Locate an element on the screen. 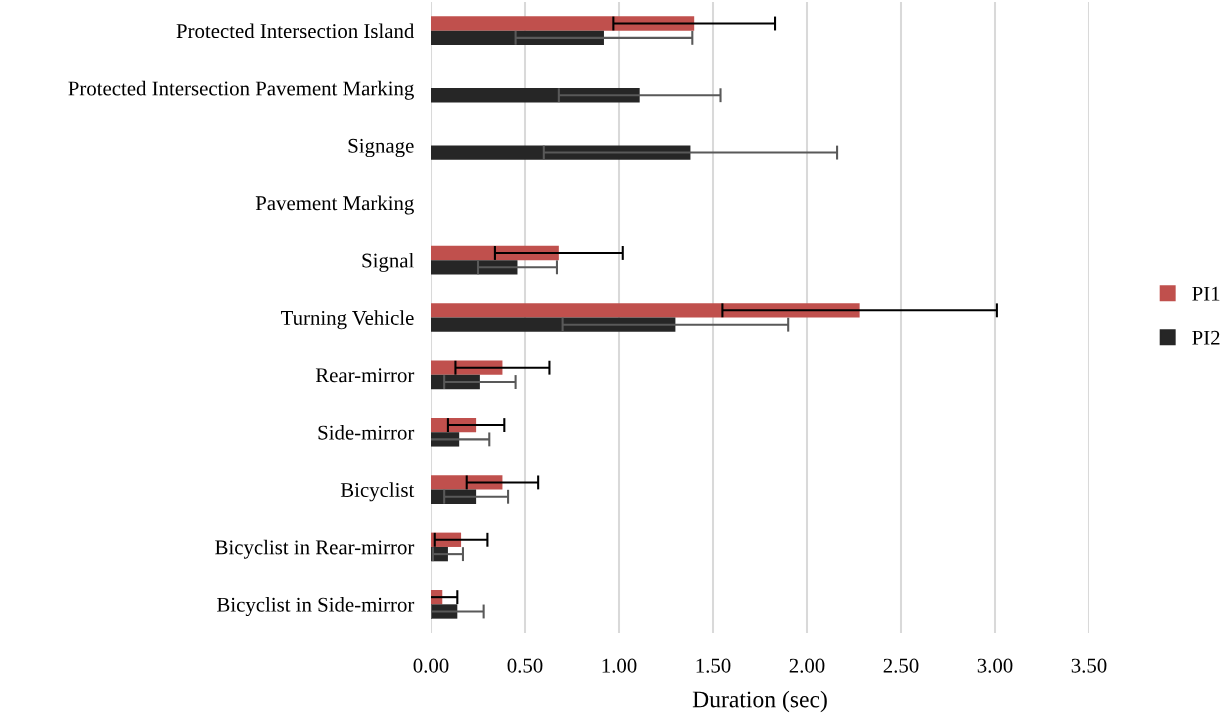 The width and height of the screenshot is (1221, 722). y-tick-label: Bicyclist in Rear-mirror is located at coordinates (315, 549).